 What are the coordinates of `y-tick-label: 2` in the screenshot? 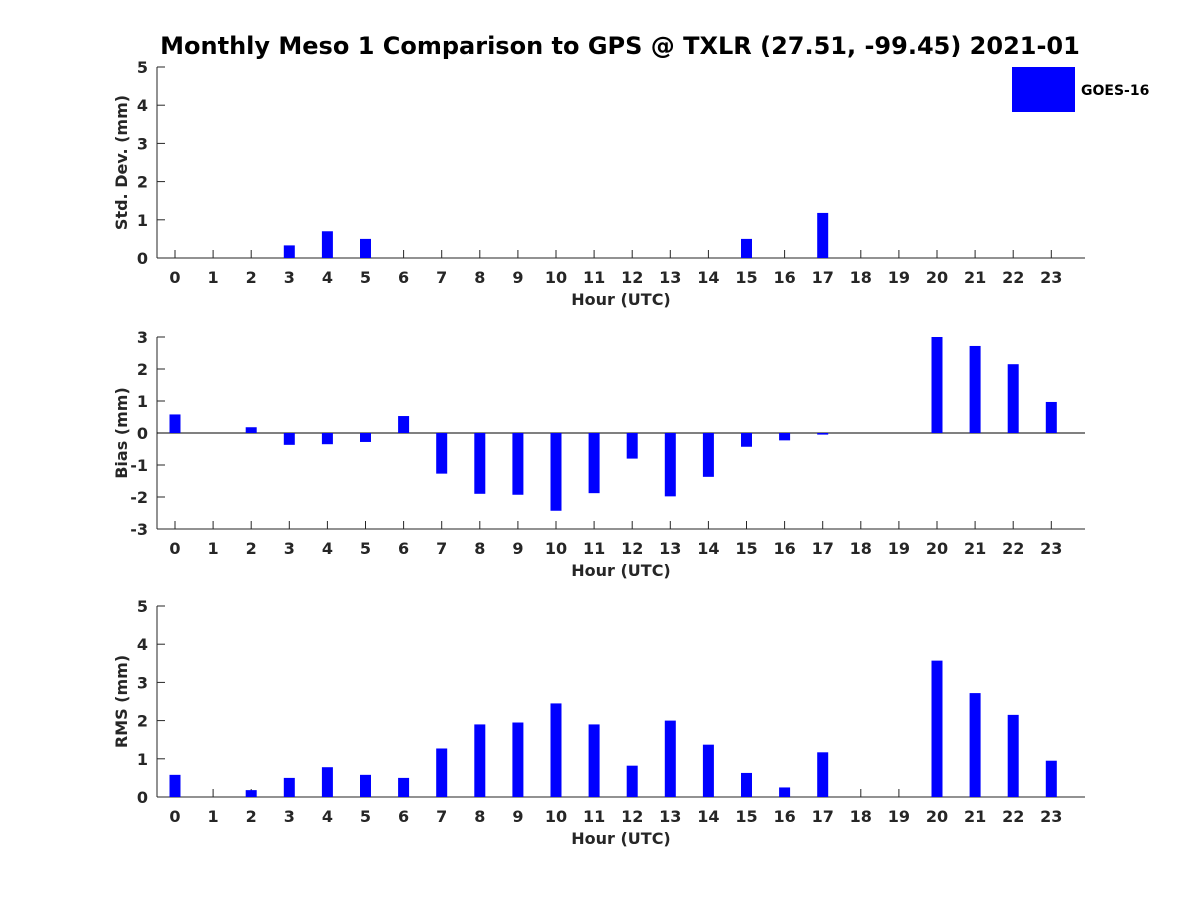 It's located at (142, 182).